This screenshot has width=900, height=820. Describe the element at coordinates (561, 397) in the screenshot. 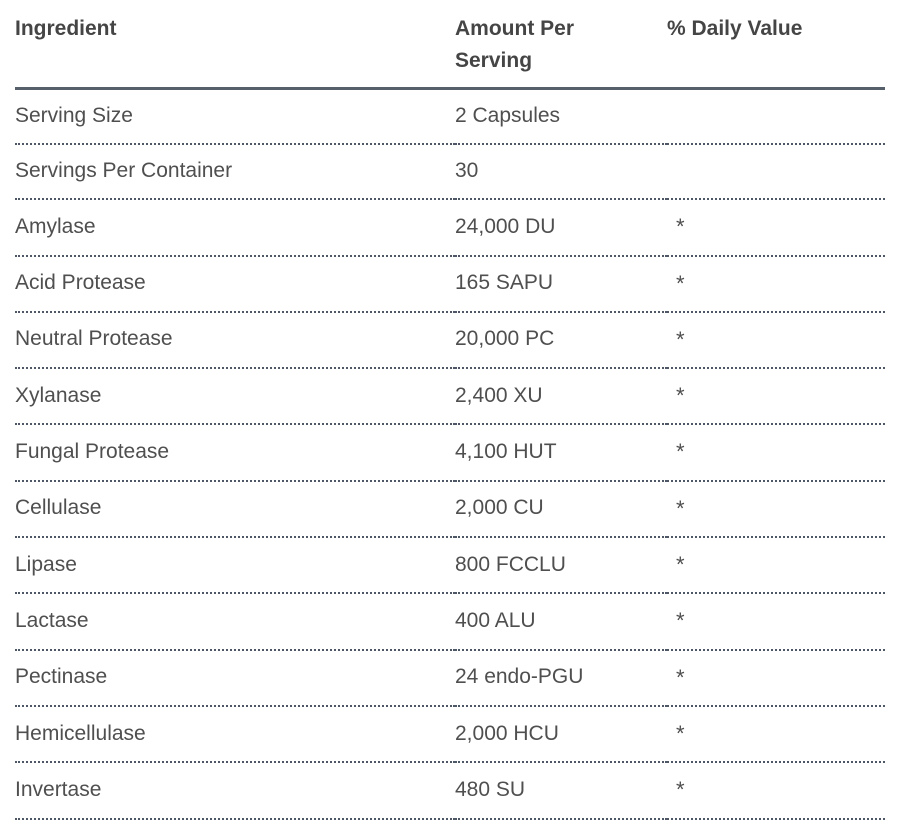

I see `amount-per-serving-value: 2,400 XU` at that location.